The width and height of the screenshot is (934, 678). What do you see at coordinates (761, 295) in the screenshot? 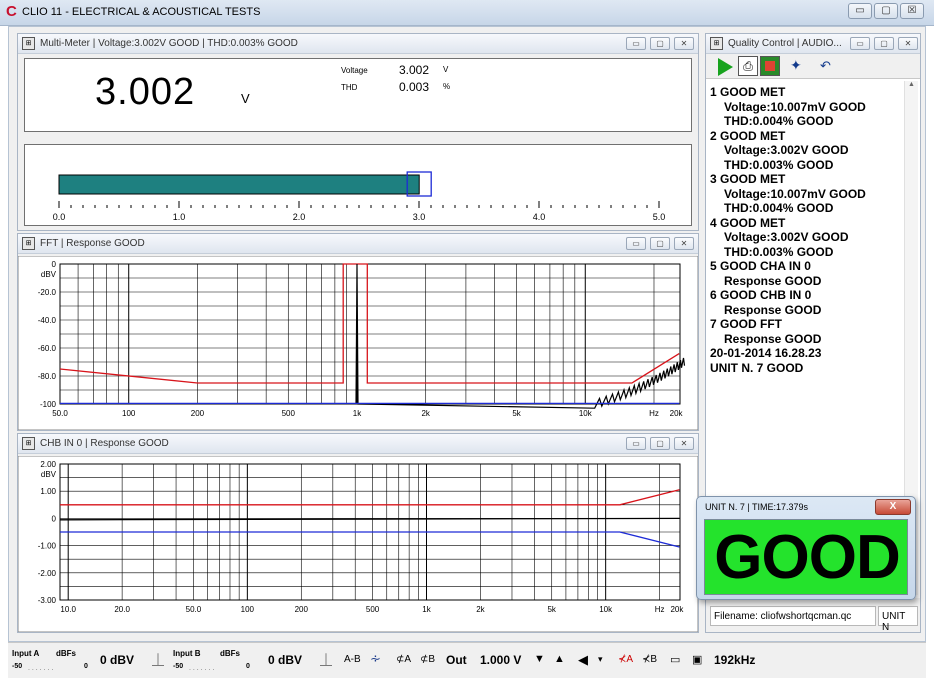
I see `qc-result-line: 6 GOOD CHB IN 0` at bounding box center [761, 295].